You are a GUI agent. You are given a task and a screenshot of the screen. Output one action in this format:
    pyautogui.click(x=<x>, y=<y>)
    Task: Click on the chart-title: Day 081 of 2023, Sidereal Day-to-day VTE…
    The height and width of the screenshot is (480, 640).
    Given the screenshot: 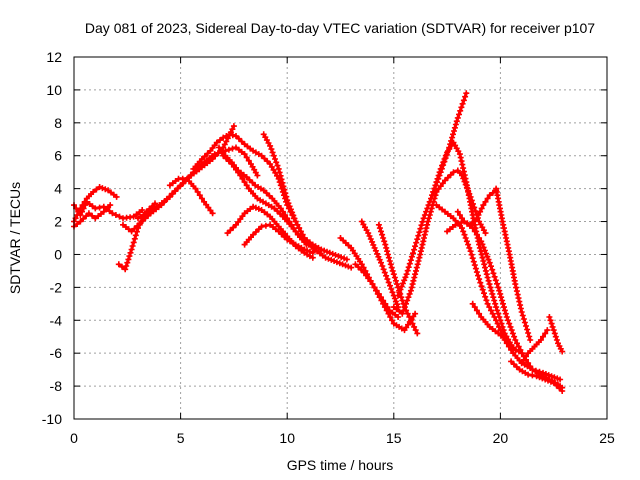 What is the action you would take?
    pyautogui.click(x=340, y=28)
    